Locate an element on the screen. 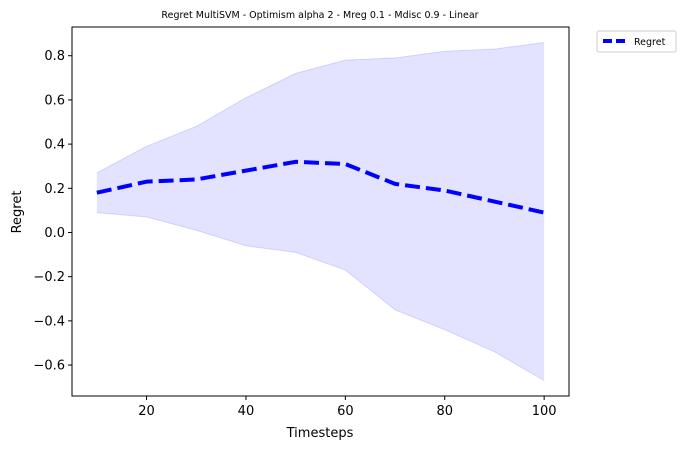  y-tick-label: 0.0 is located at coordinates (54, 233).